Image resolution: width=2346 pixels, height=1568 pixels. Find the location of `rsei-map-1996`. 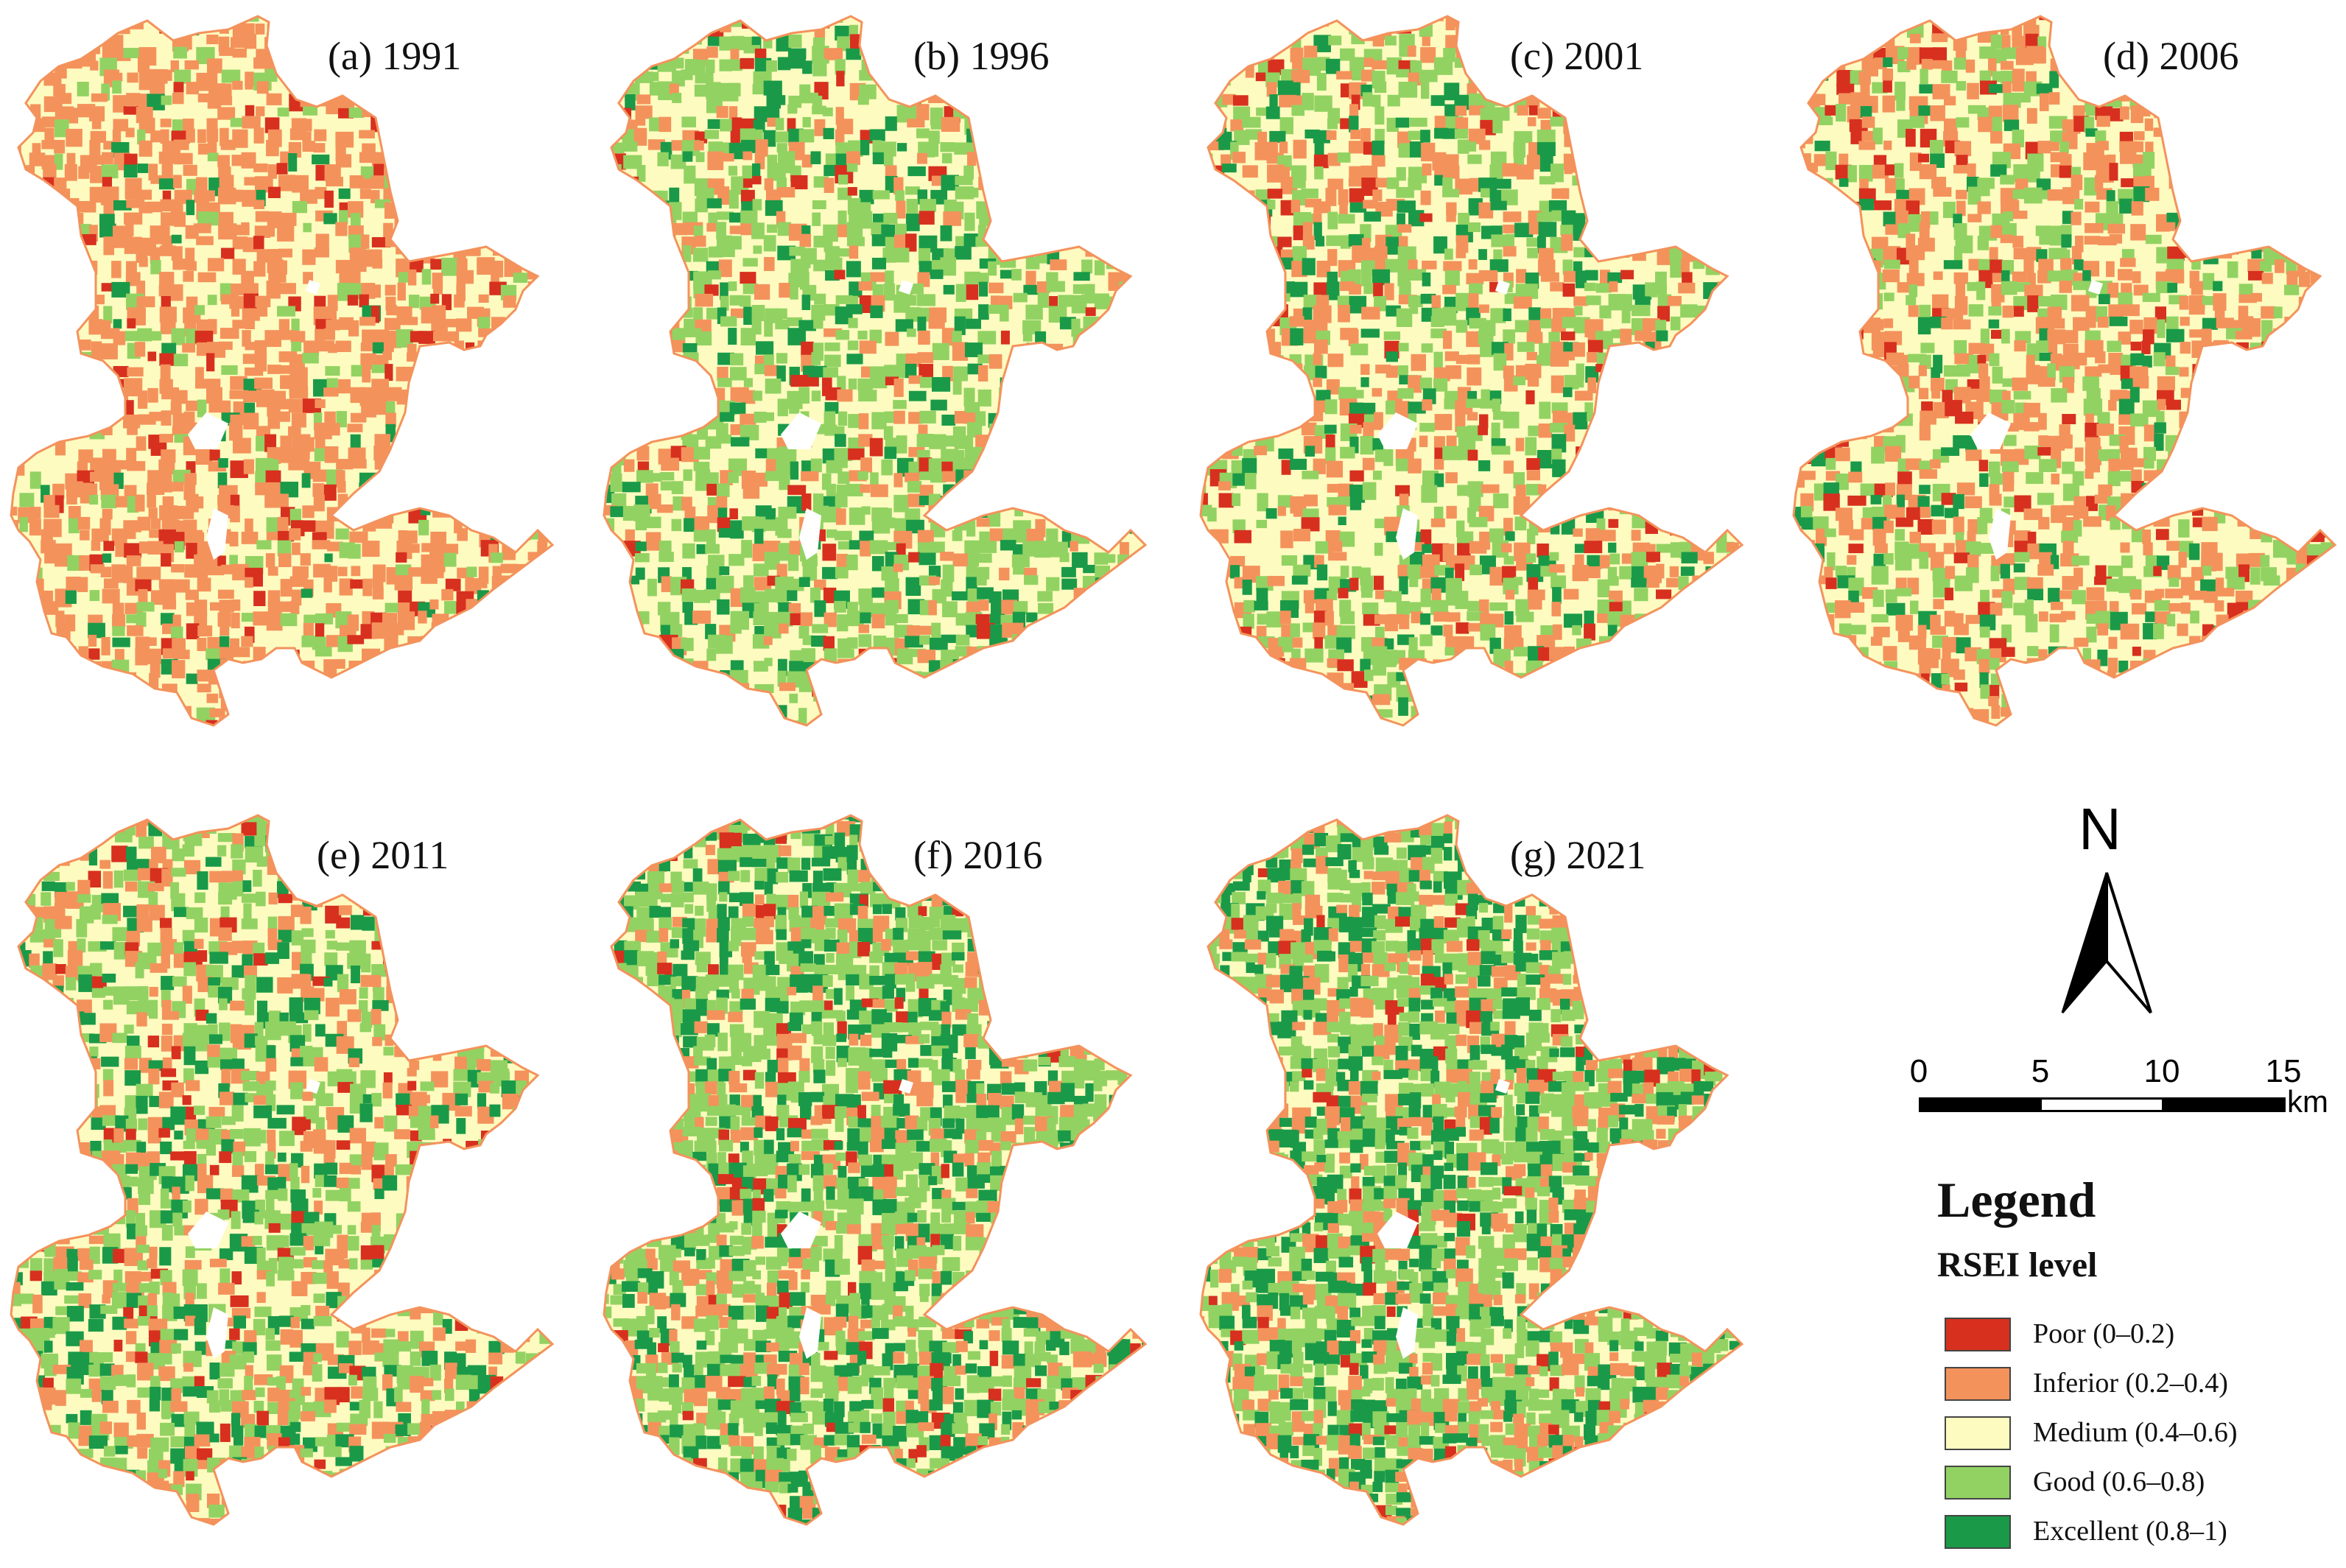

rsei-map-1996 is located at coordinates (875, 371).